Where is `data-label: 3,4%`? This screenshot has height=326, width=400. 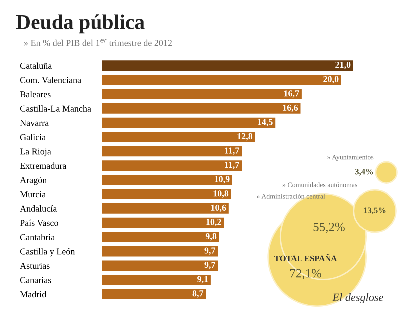 data-label: 3,4% is located at coordinates (364, 172).